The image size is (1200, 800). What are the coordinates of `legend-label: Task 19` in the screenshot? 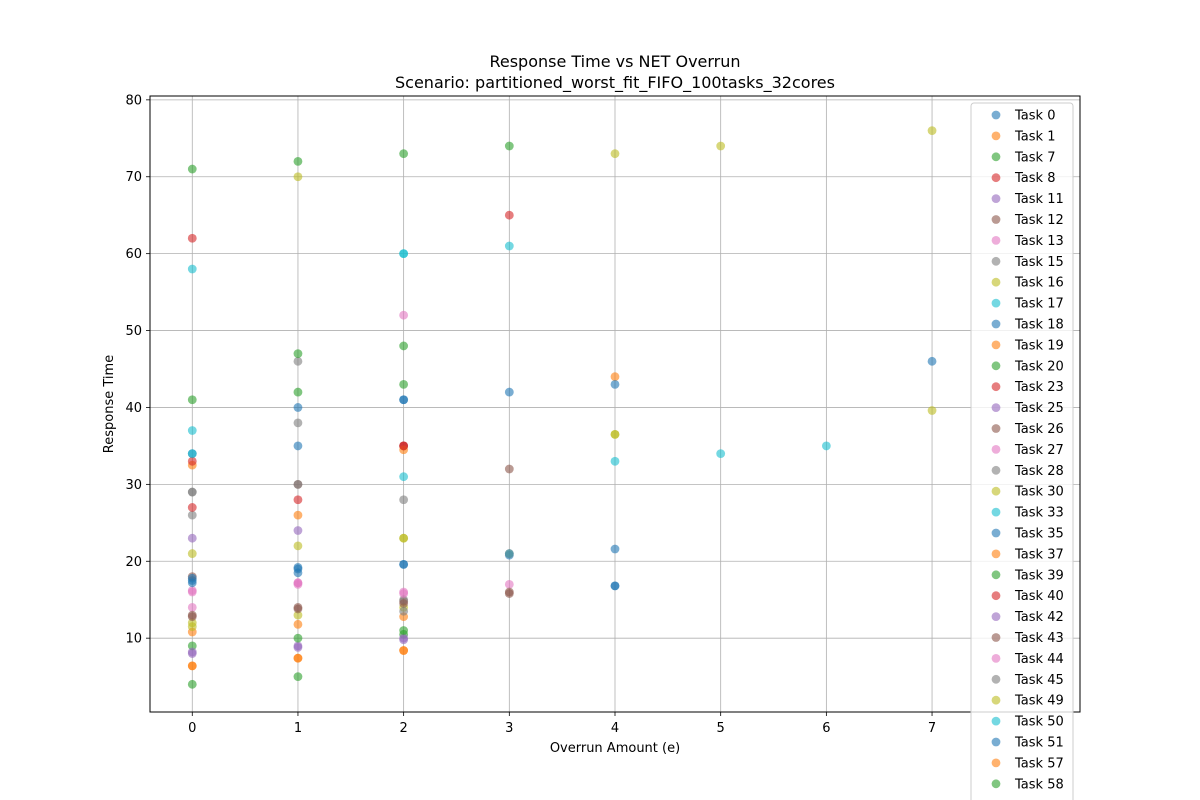 It's located at (1039, 345).